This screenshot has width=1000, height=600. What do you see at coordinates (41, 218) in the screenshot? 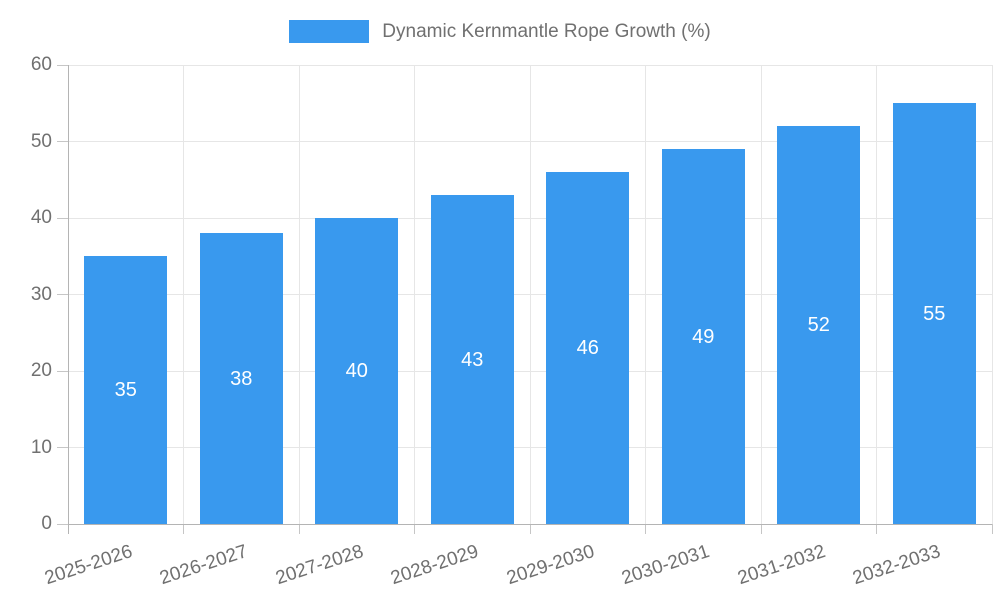
I see `y-axis-tick-label: 40` at bounding box center [41, 218].